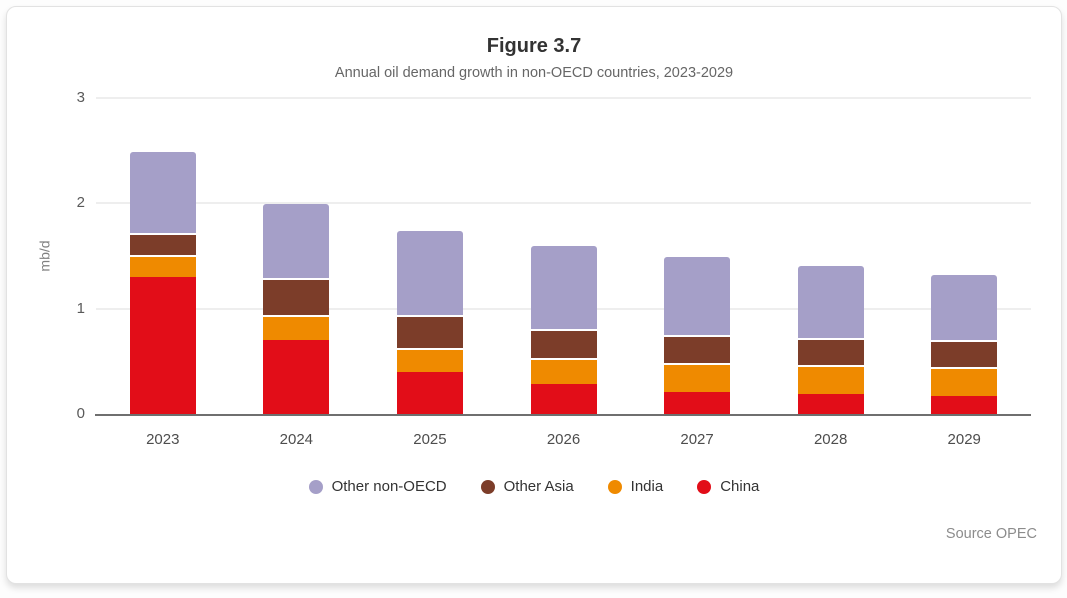 The width and height of the screenshot is (1067, 598). I want to click on x-label-2025: 2025, so click(430, 439).